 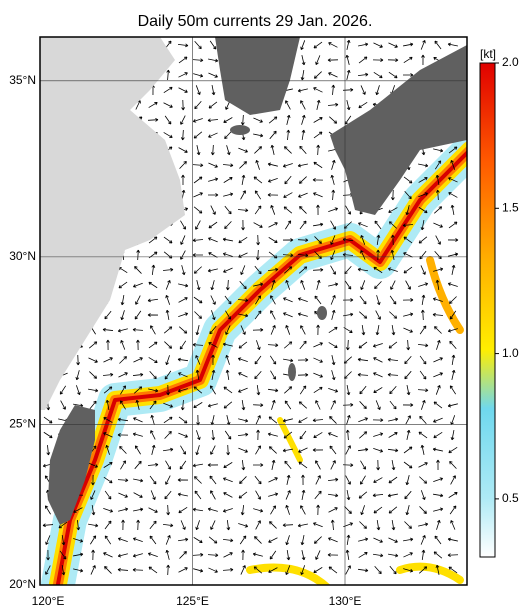 What do you see at coordinates (487, 310) in the screenshot?
I see `colorbar` at bounding box center [487, 310].